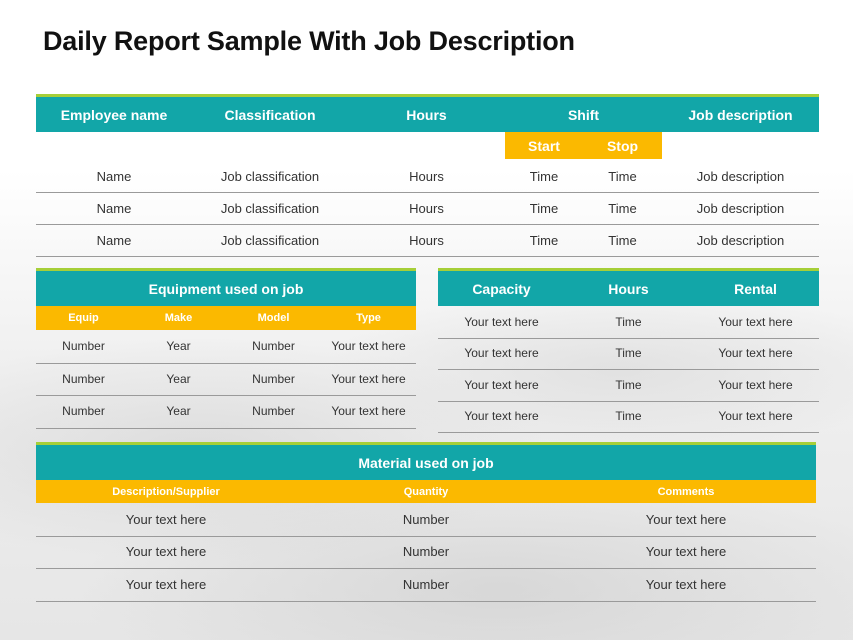 The image size is (853, 640). I want to click on header-hours: Hours, so click(426, 114).